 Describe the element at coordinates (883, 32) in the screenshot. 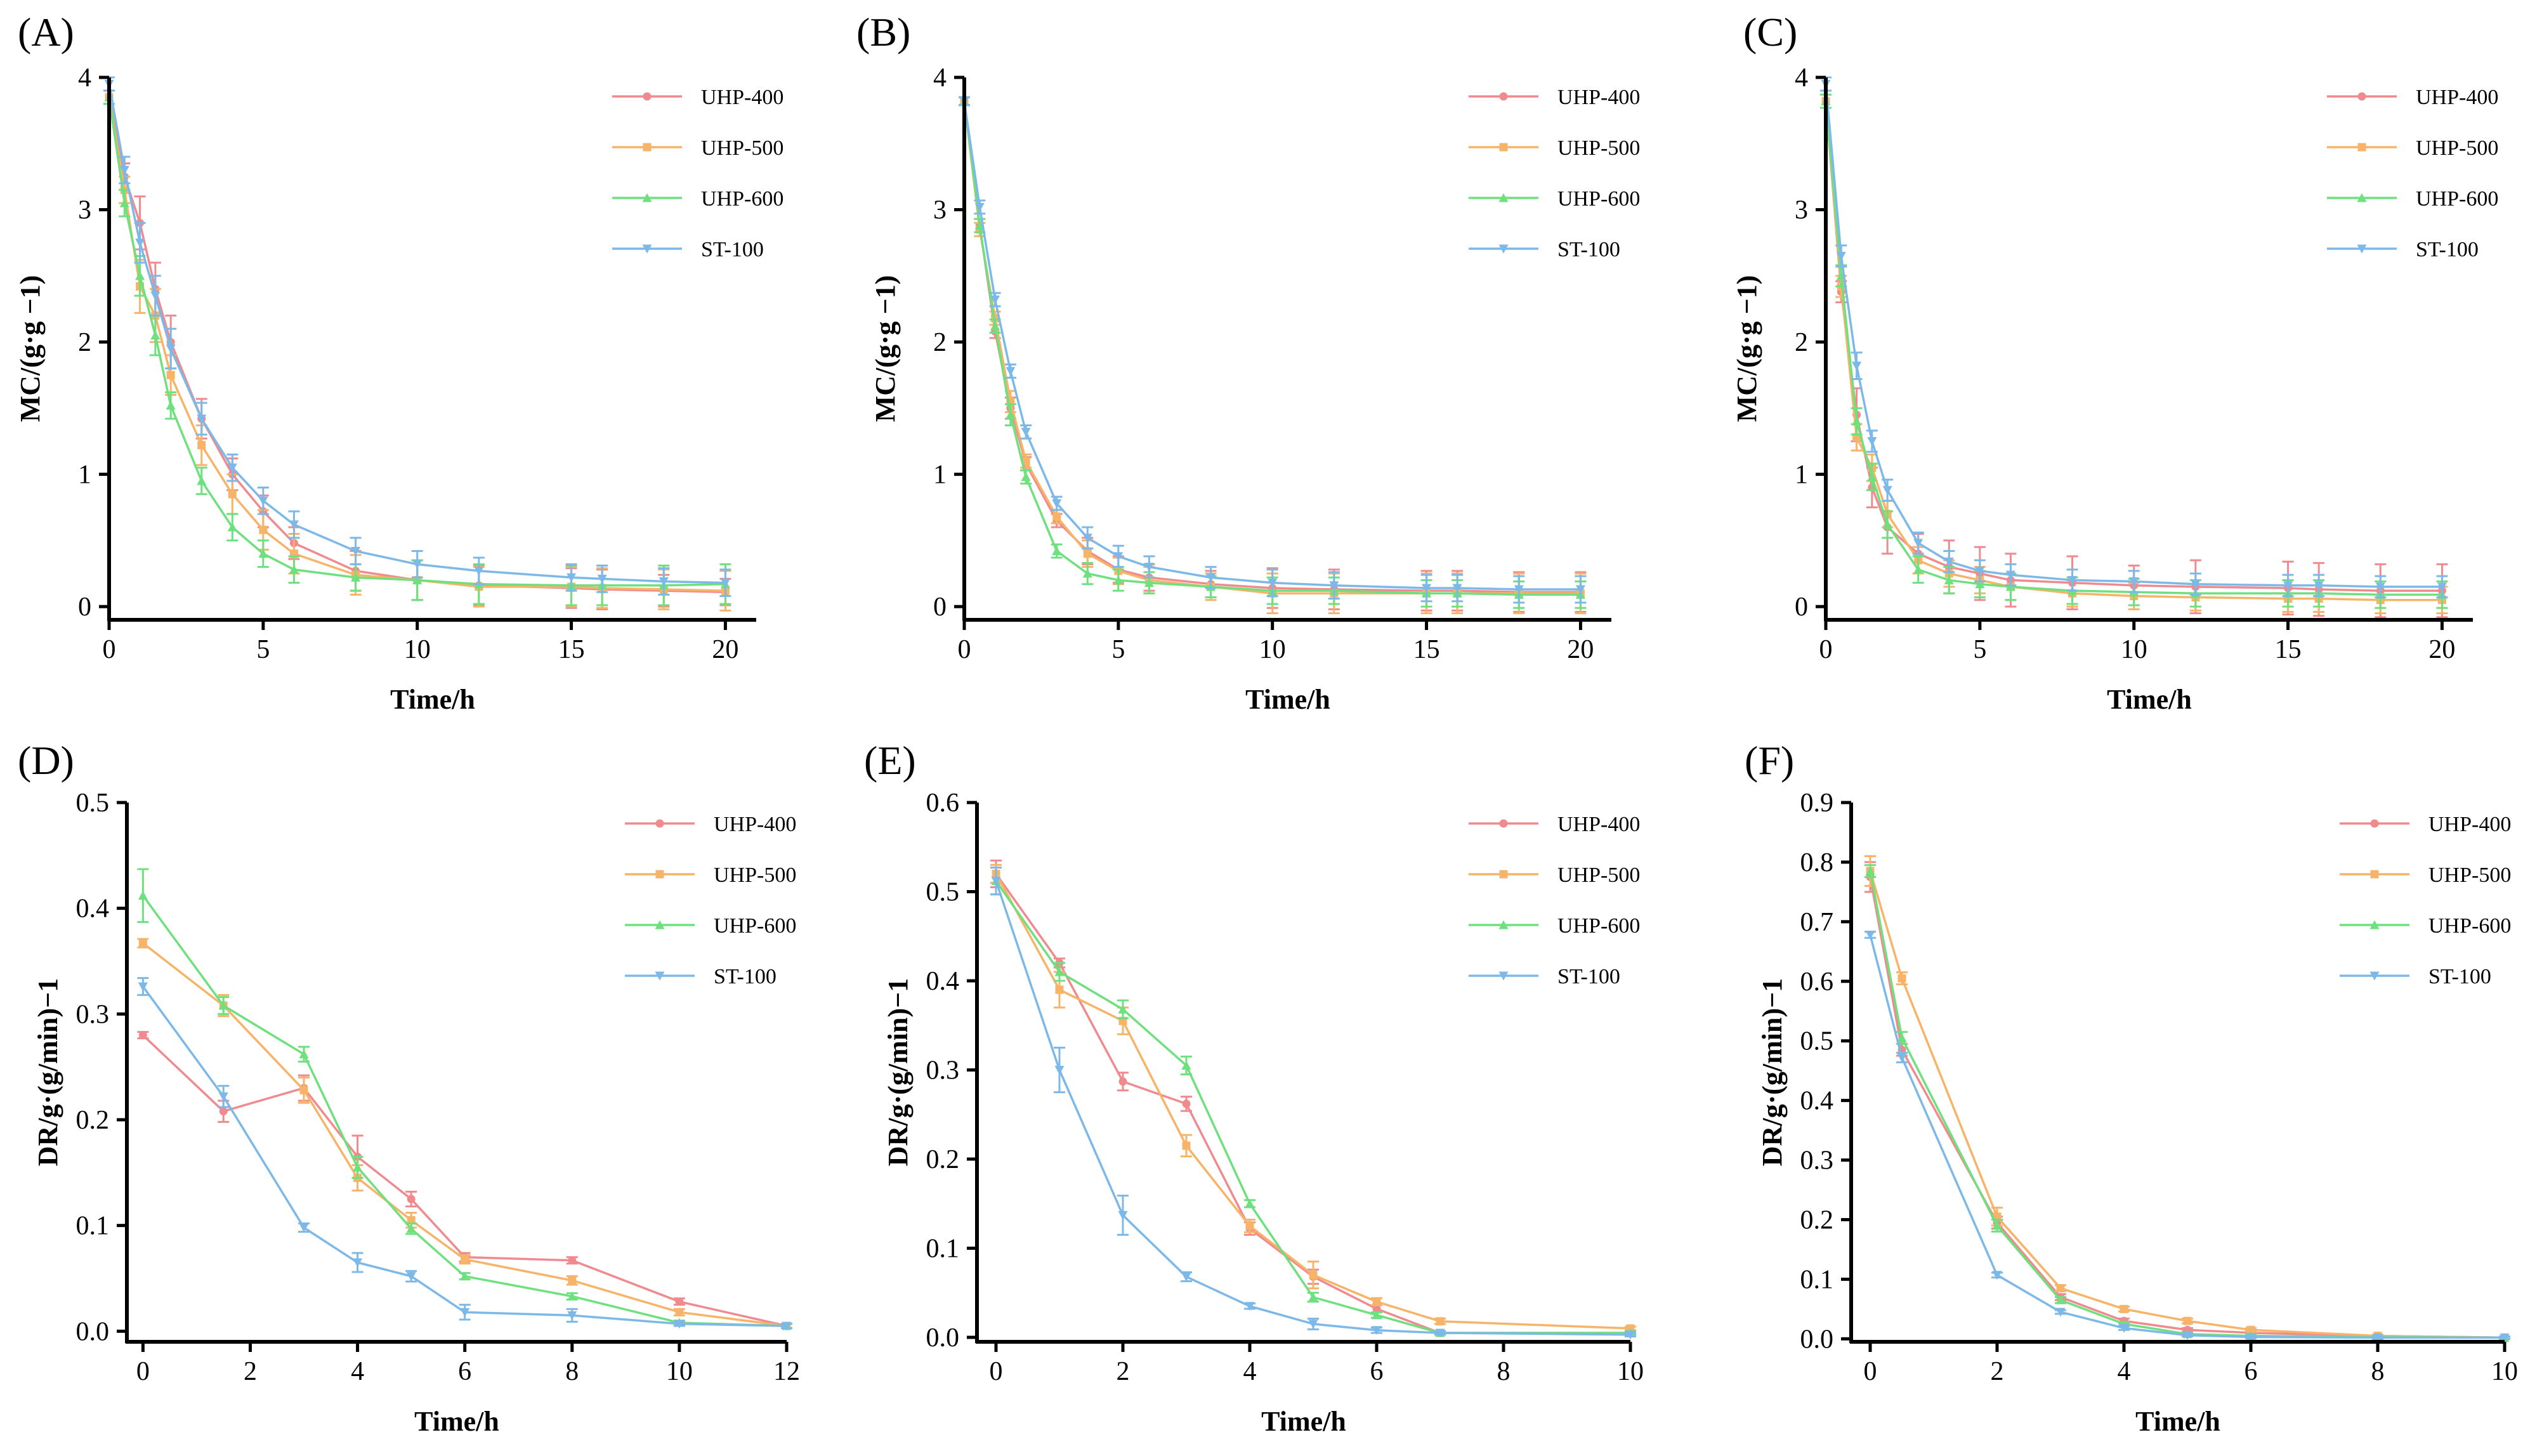

I see `panel-letter: (B)` at that location.